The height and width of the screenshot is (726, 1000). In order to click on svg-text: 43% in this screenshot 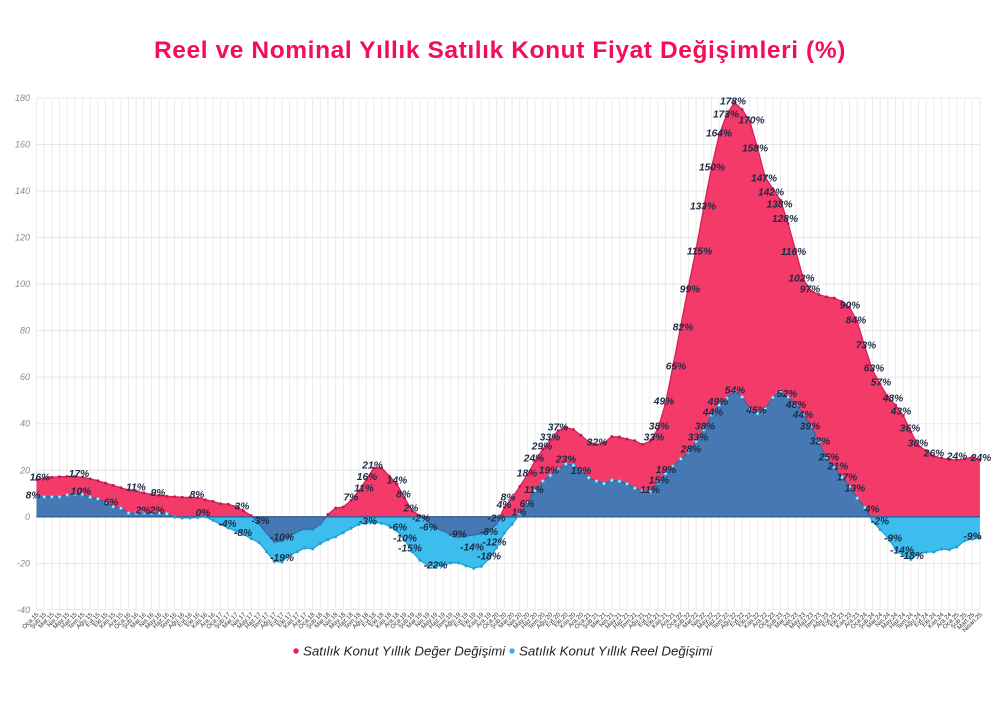, I will do `click(900, 412)`.